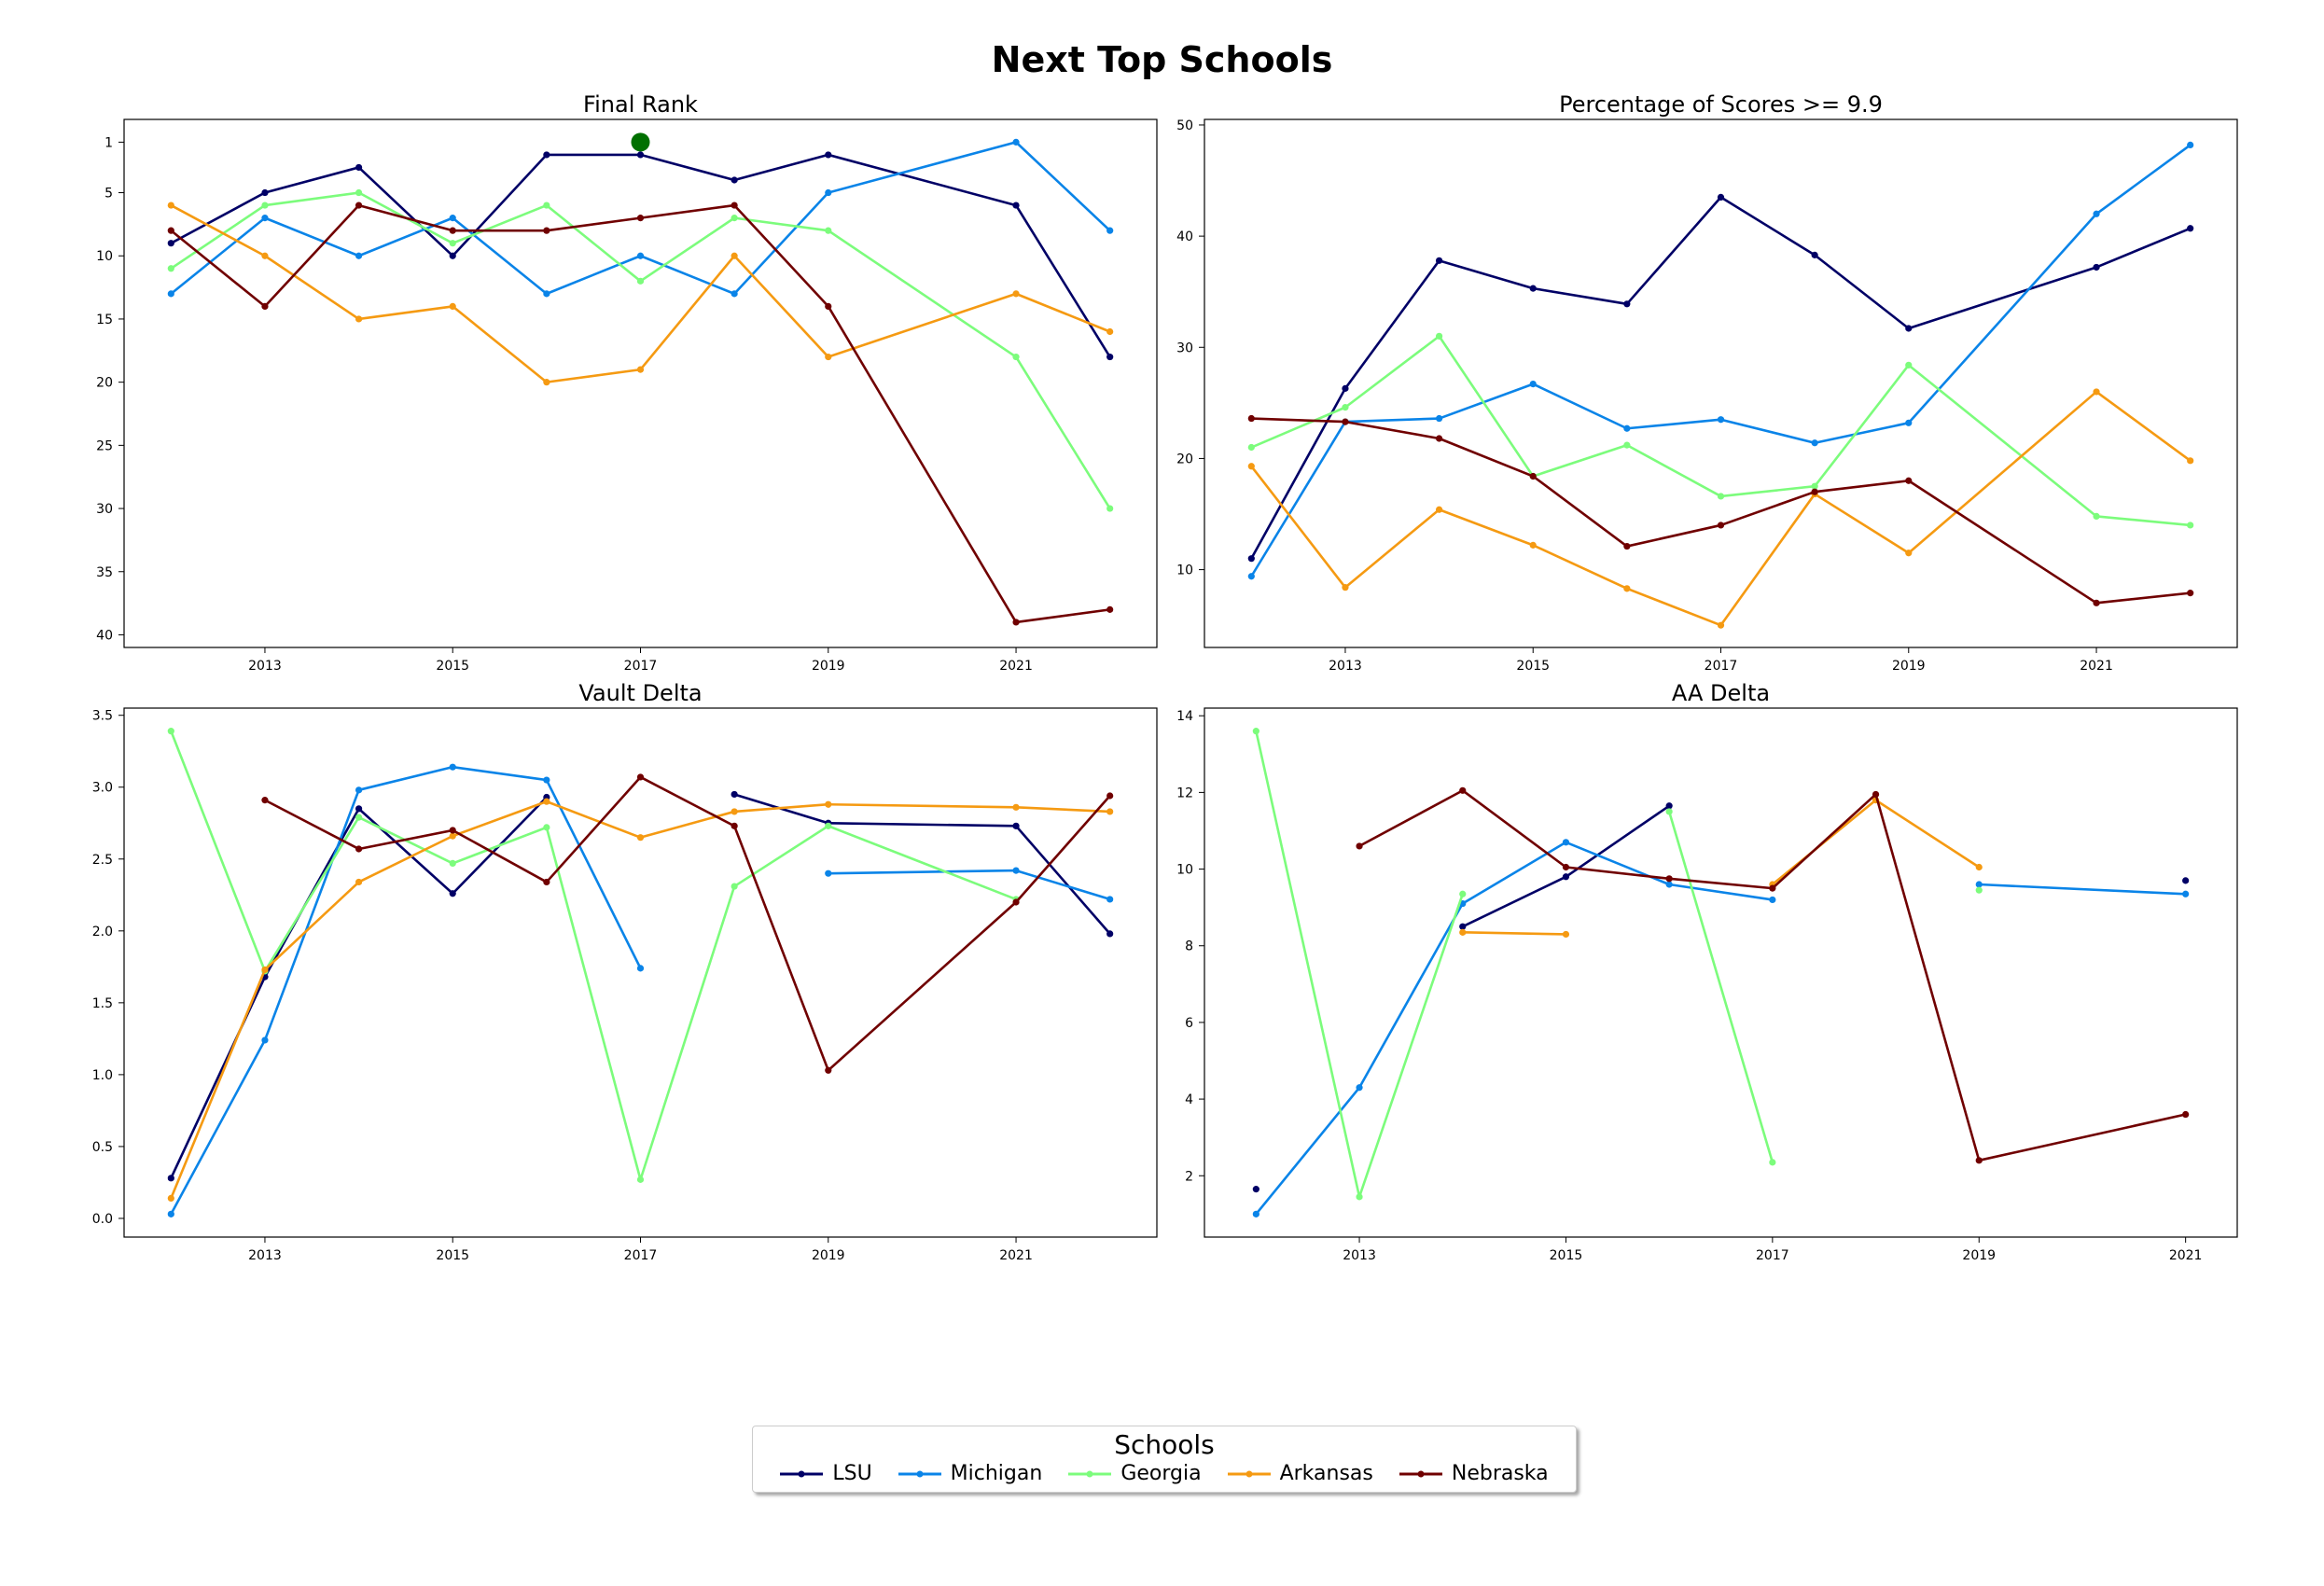  What do you see at coordinates (2096, 666) in the screenshot?
I see `x-tick-label: 2021` at bounding box center [2096, 666].